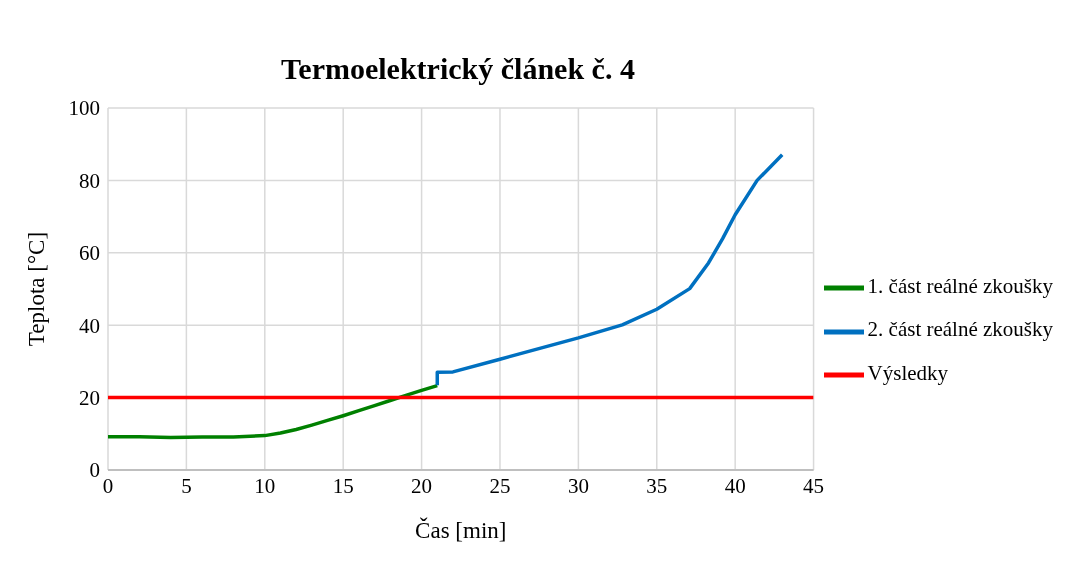 The image size is (1081, 566). What do you see at coordinates (265, 485) in the screenshot?
I see `x-tick-label: 10` at bounding box center [265, 485].